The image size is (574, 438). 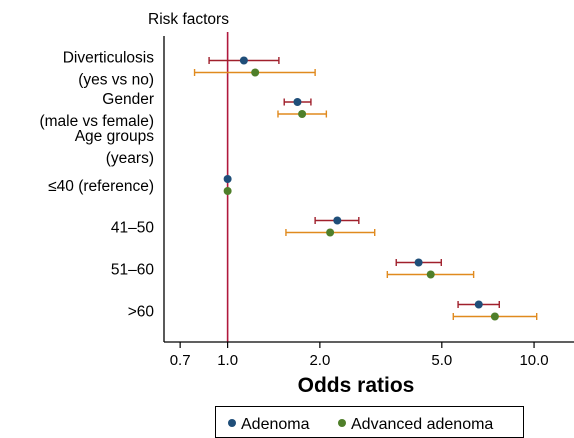 What do you see at coordinates (115, 136) in the screenshot?
I see `row-label: Age groups` at bounding box center [115, 136].